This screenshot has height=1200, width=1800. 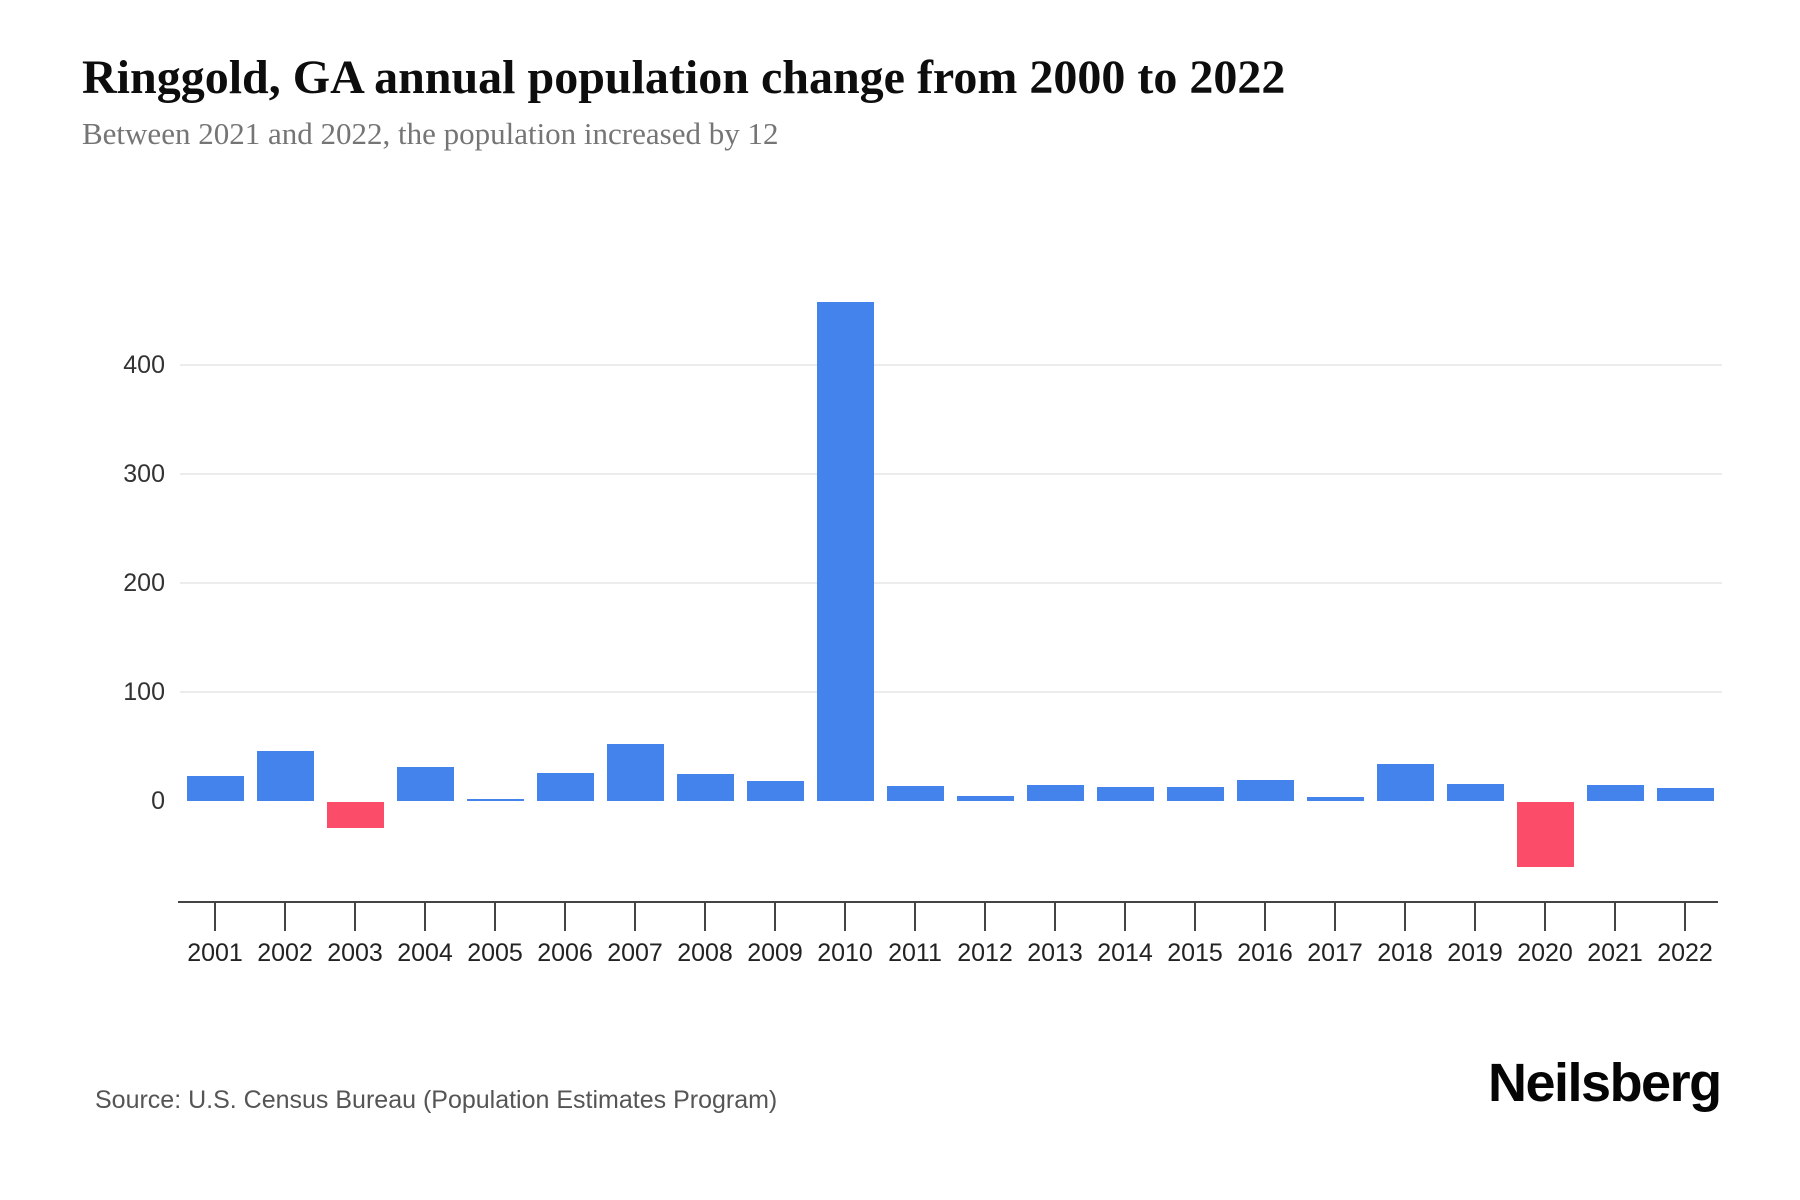 What do you see at coordinates (1265, 790) in the screenshot?
I see `bar-2016` at bounding box center [1265, 790].